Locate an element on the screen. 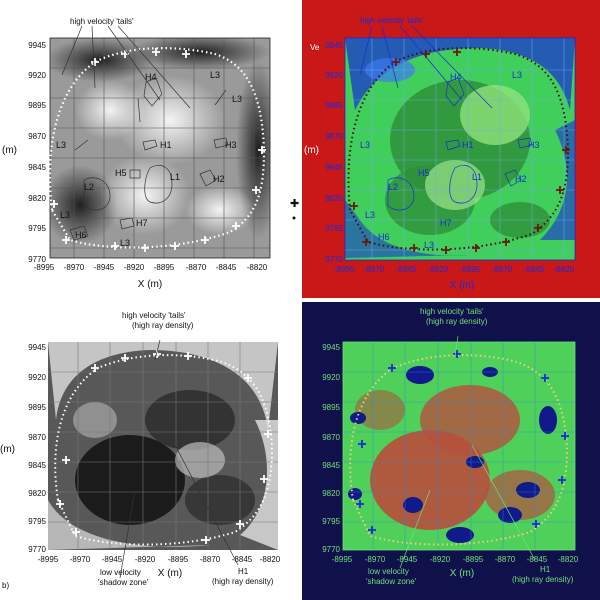 The height and width of the screenshot is (600, 600). tr-label-l3-b: L3 is located at coordinates (365, 145).